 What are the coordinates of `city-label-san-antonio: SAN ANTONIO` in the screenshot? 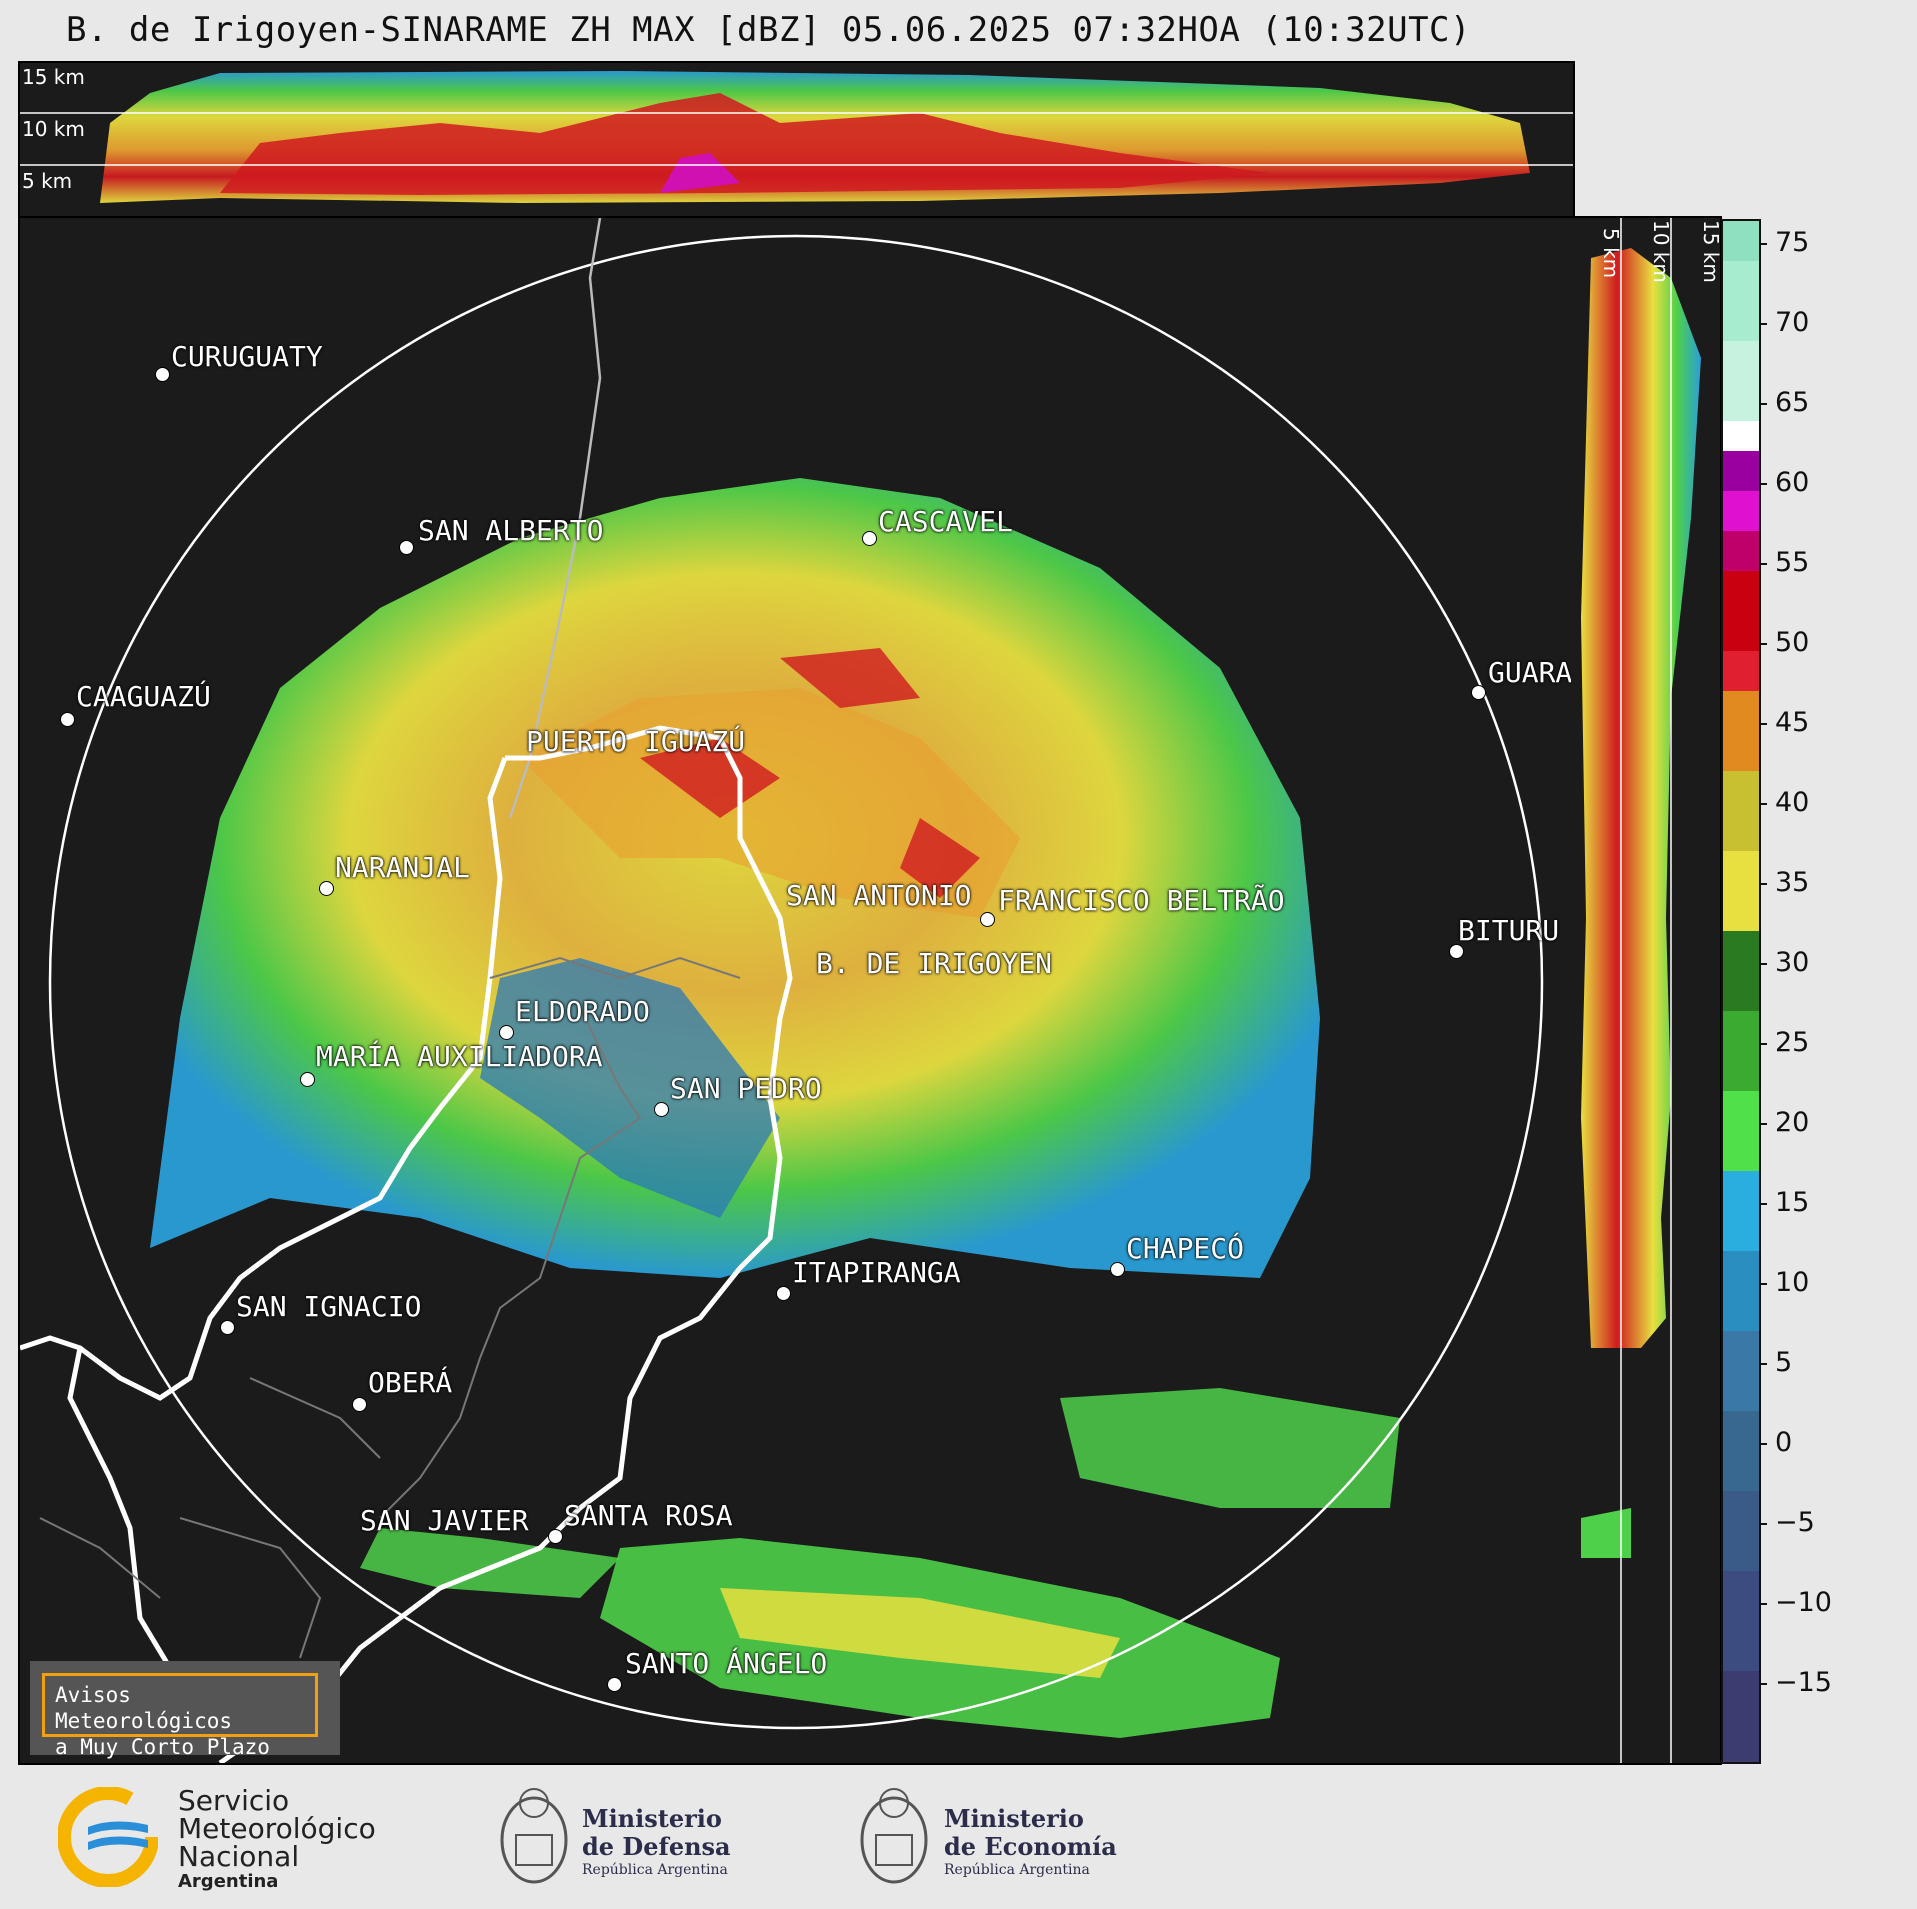 It's located at (879, 895).